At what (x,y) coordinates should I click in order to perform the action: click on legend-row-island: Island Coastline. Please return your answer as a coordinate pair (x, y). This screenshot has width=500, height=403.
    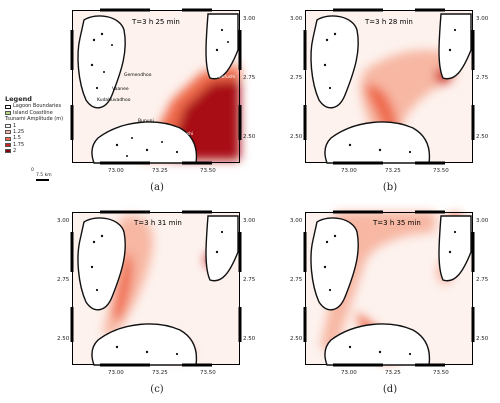
    Looking at the image, I should click on (35, 113).